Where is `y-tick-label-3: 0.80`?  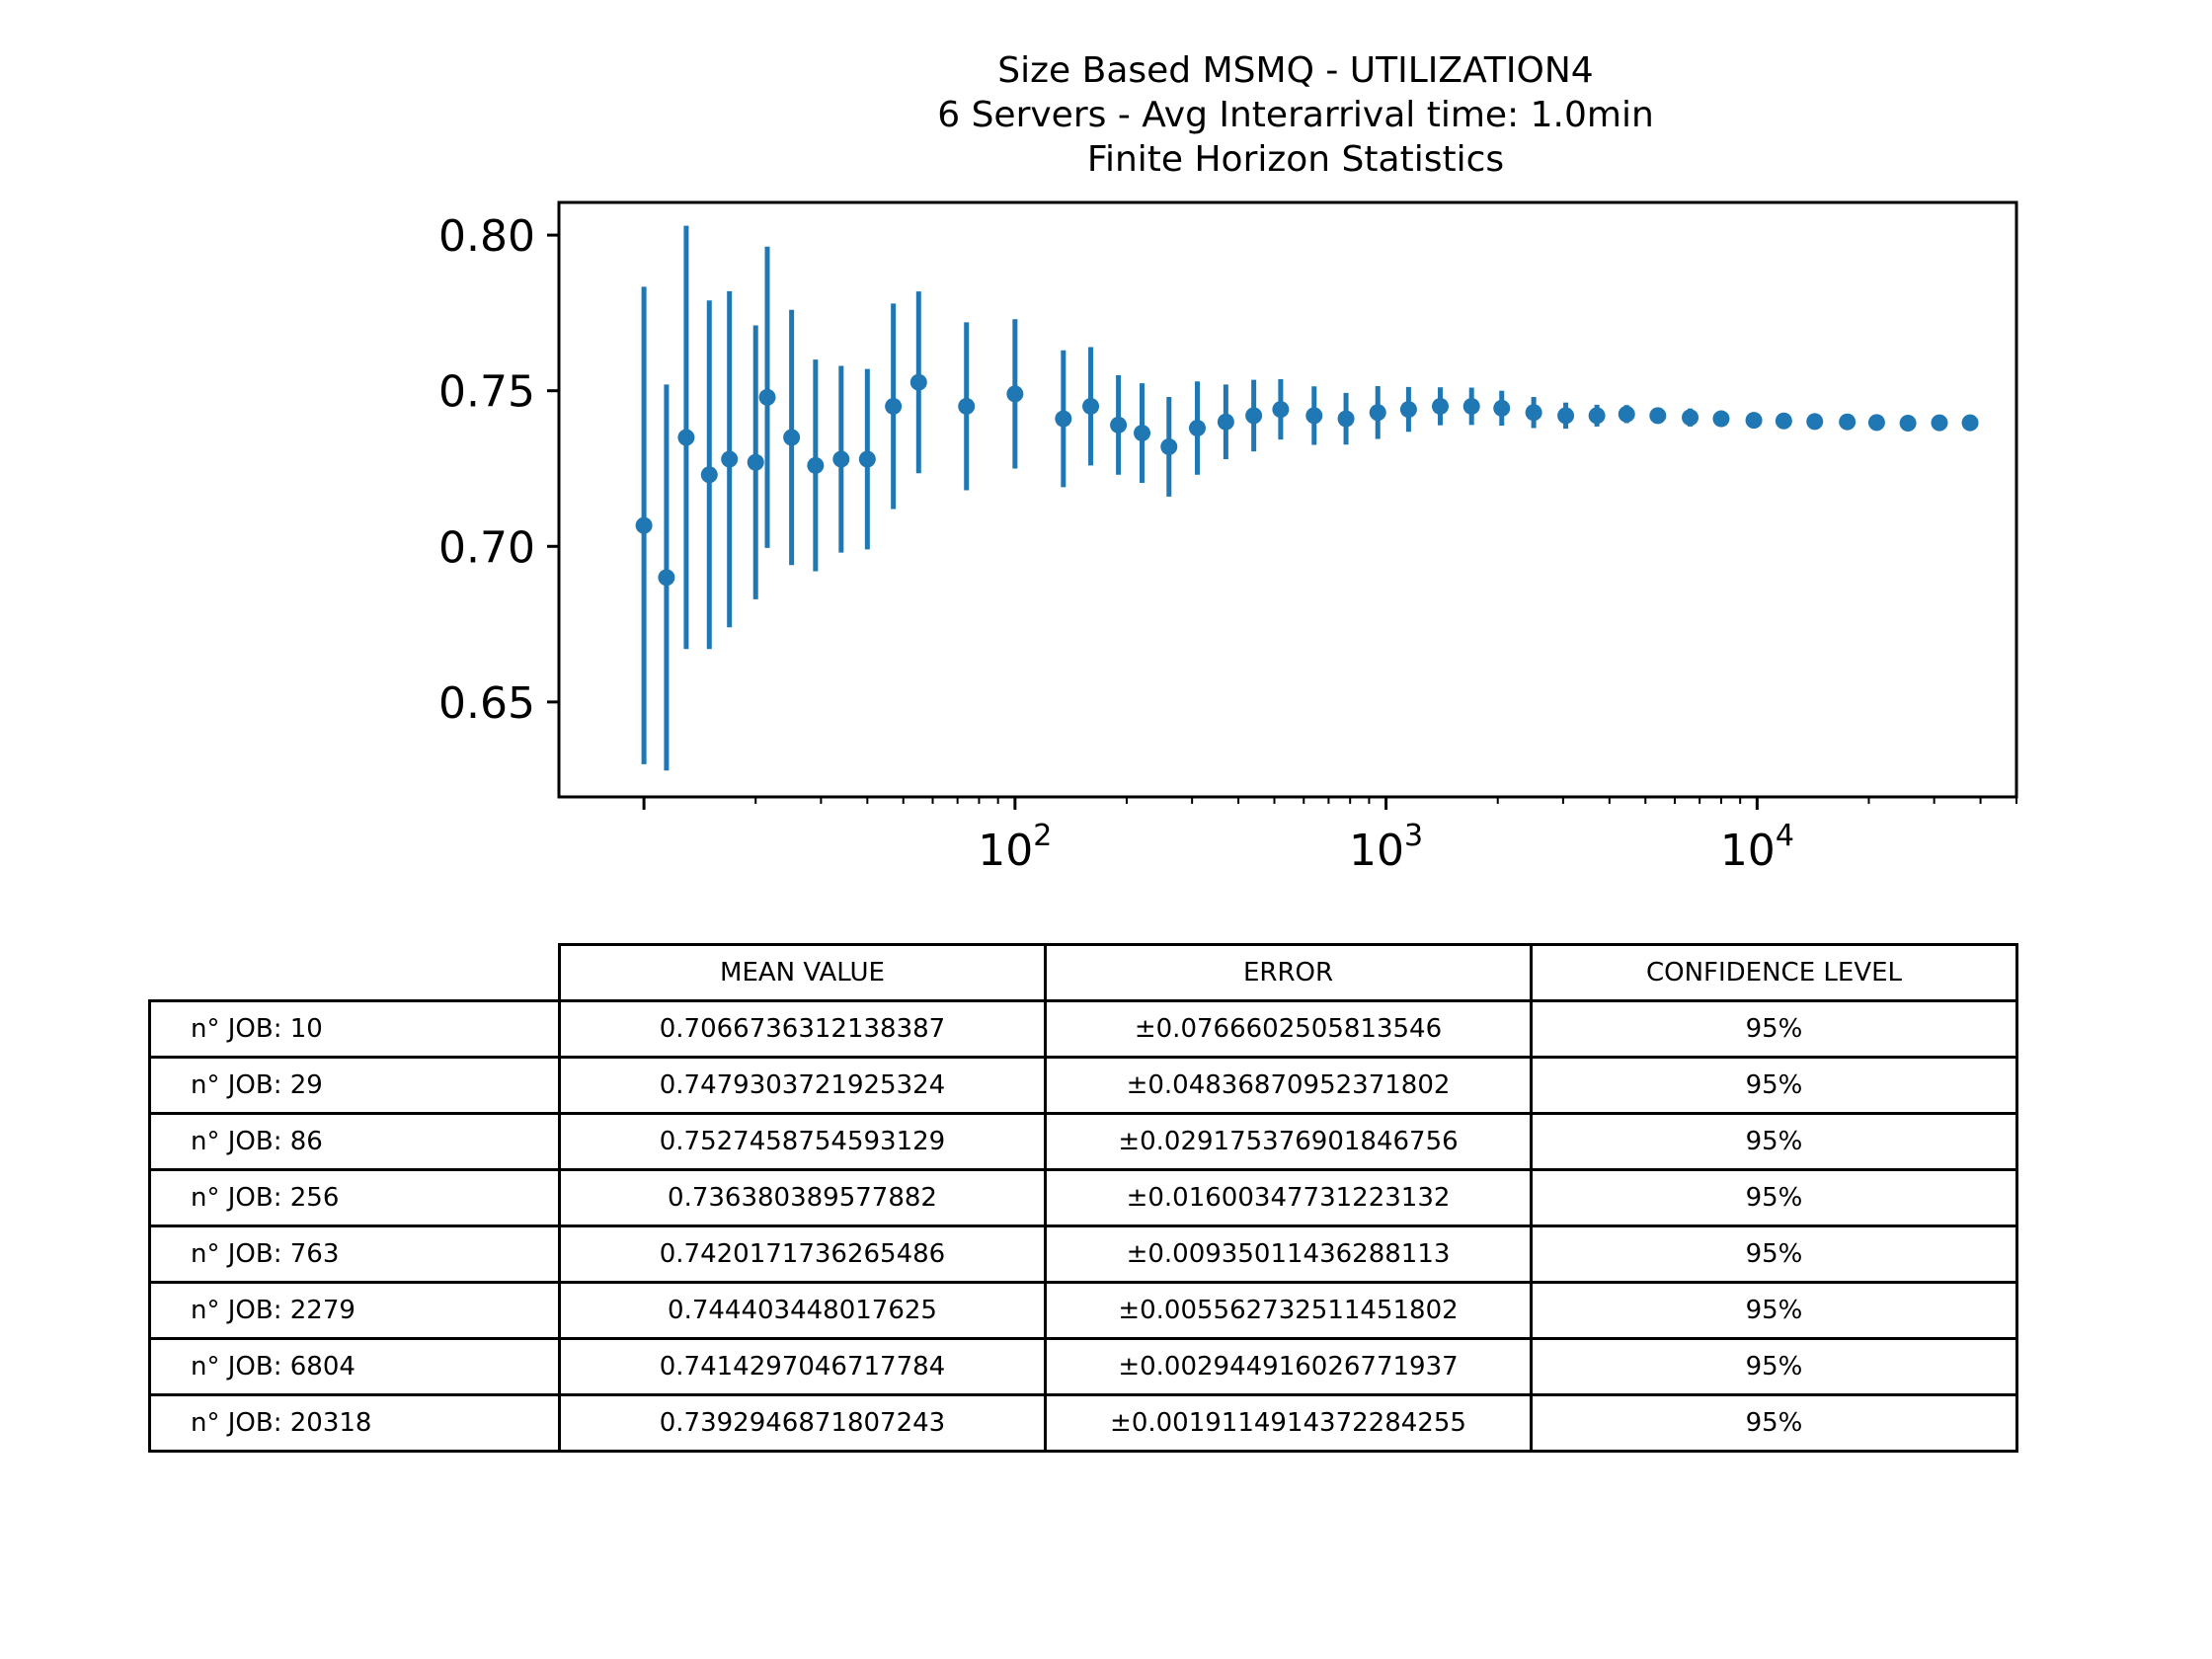 y-tick-label-3: 0.80 is located at coordinates (487, 237).